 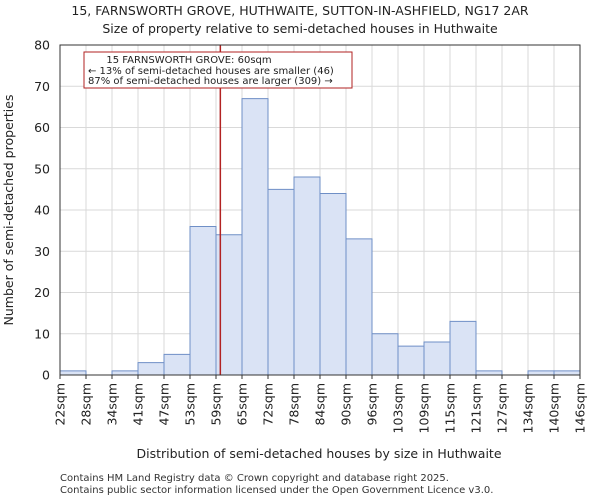 What do you see at coordinates (188, 60) in the screenshot?
I see `annotation-title: 15 FARNSWORTH GROVE: 60sqm` at bounding box center [188, 60].